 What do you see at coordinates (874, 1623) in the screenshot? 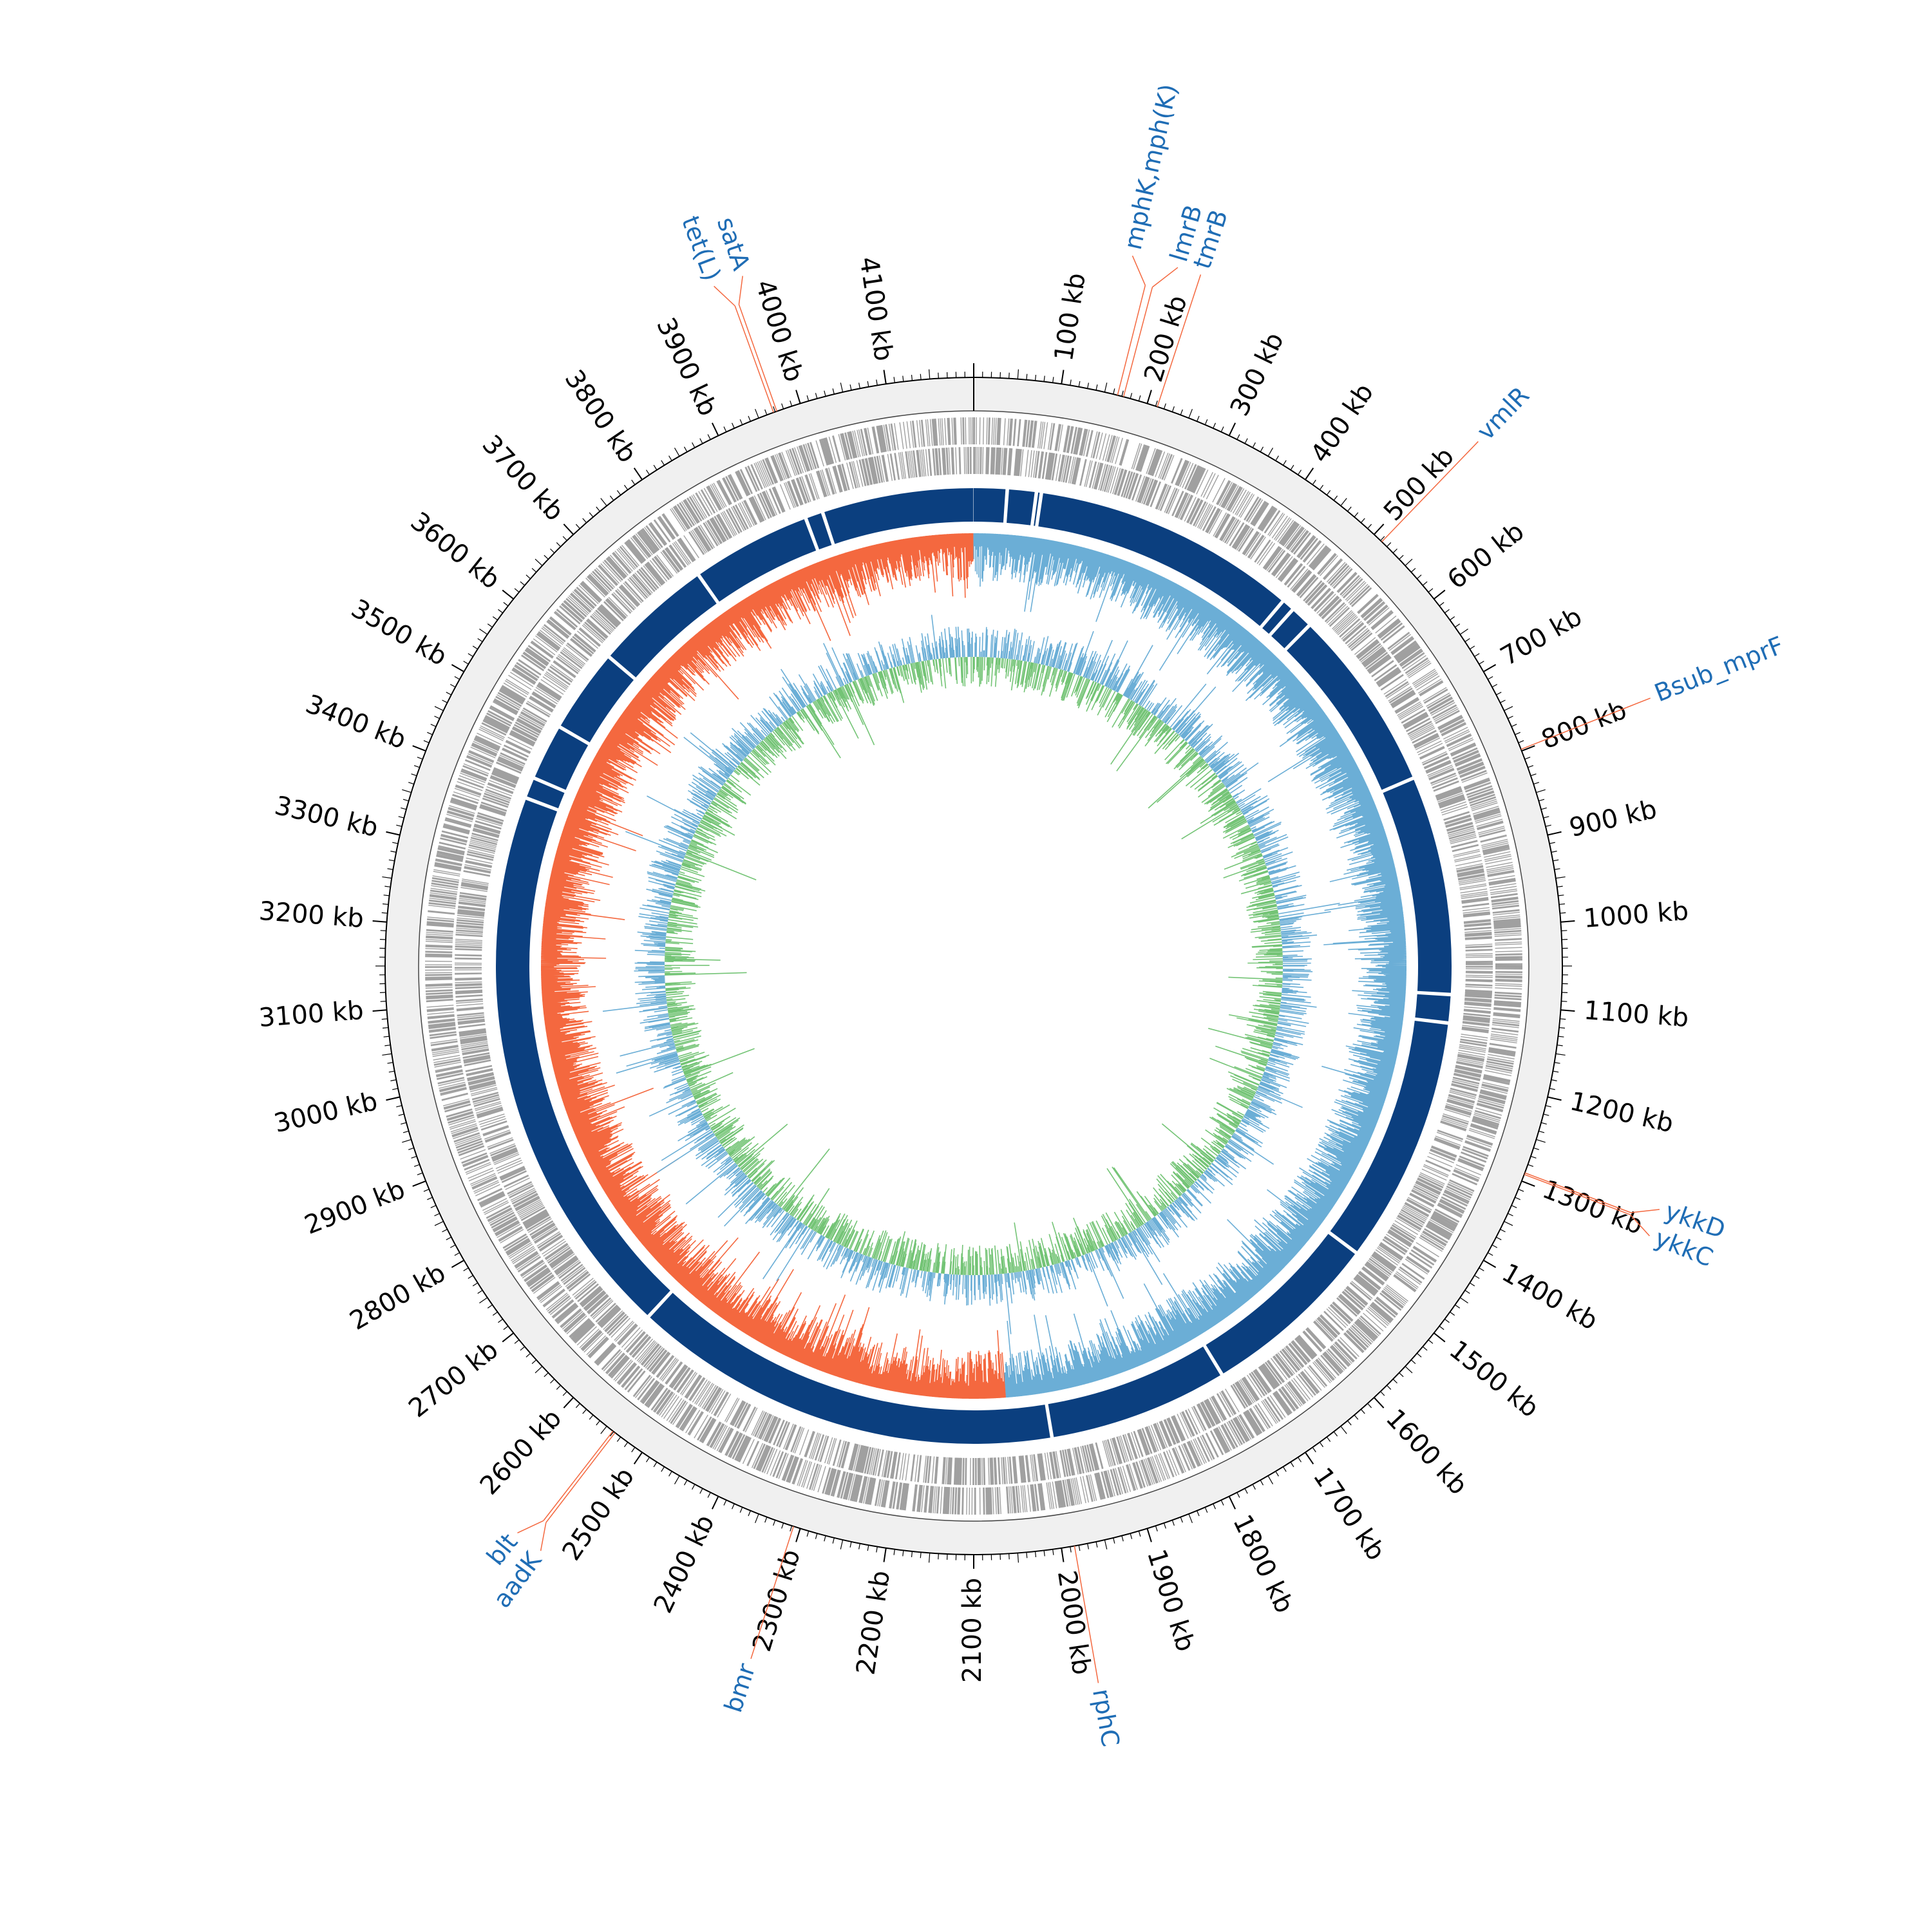
I see `tick-label: 2200 kb` at bounding box center [874, 1623].